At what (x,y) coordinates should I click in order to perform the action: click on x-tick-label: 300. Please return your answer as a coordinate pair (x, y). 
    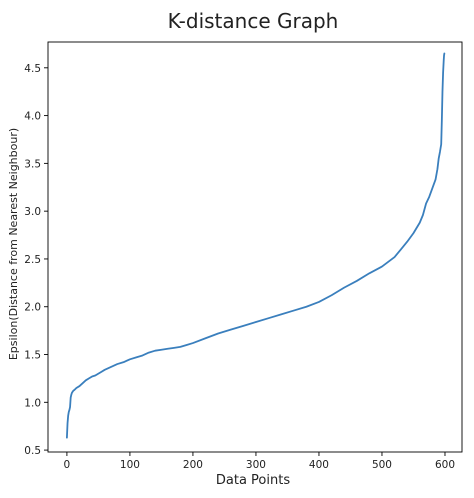
    Looking at the image, I should click on (256, 465).